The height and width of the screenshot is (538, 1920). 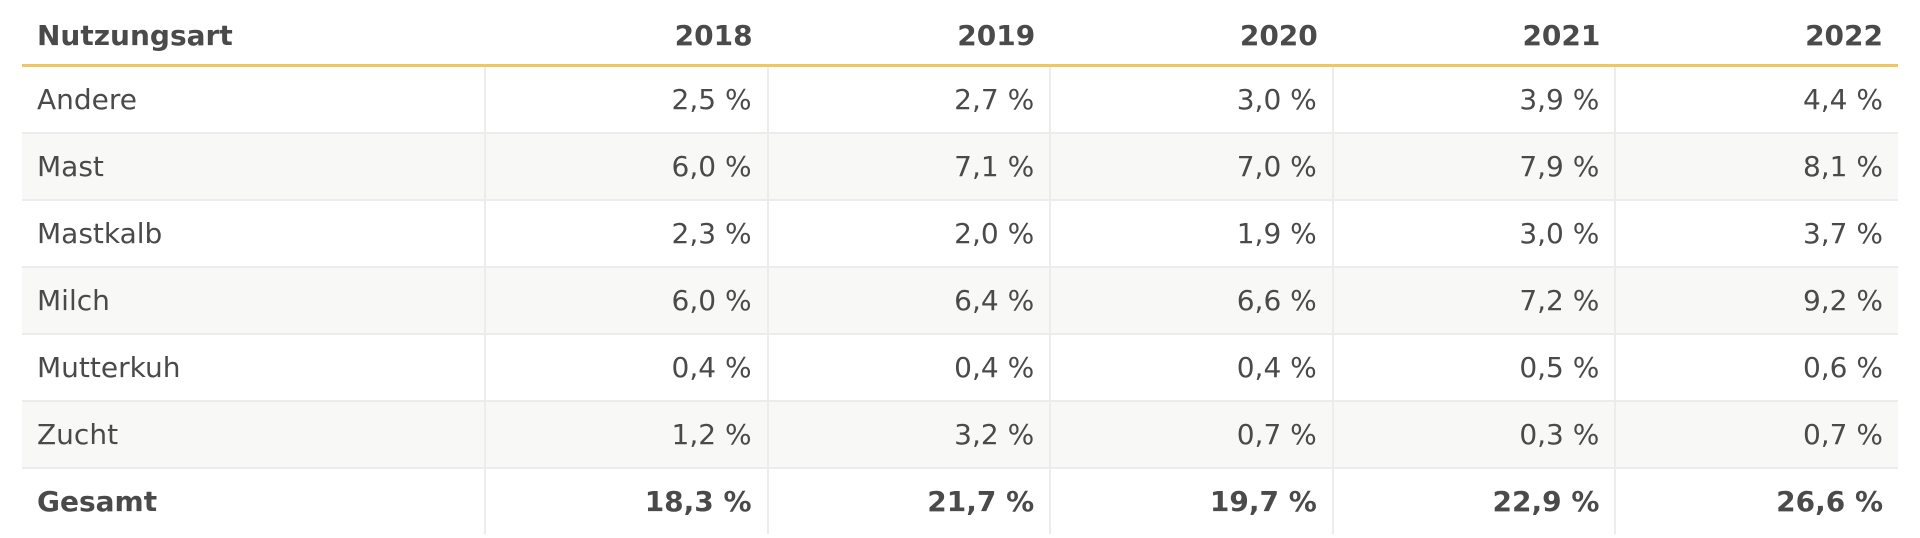 What do you see at coordinates (253, 368) in the screenshot?
I see `row-label: Mutterkuh` at bounding box center [253, 368].